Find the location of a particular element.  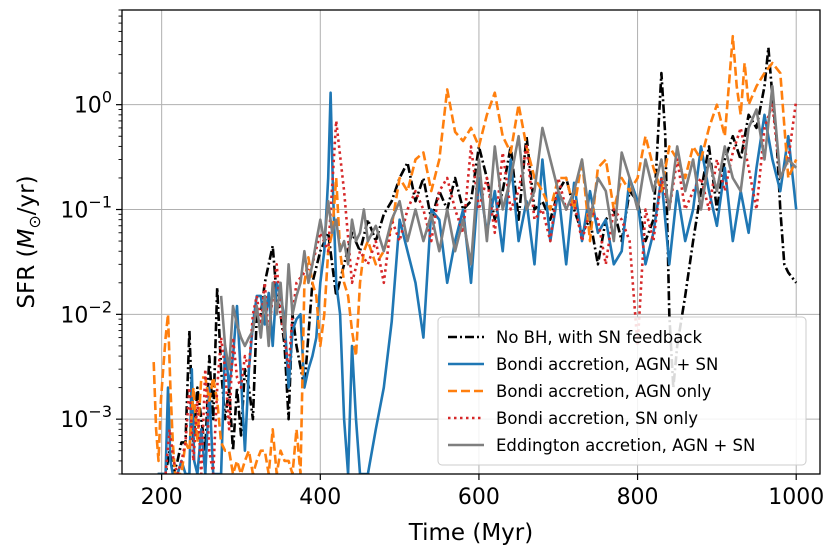

x-tick-label: 600 is located at coordinates (479, 497).